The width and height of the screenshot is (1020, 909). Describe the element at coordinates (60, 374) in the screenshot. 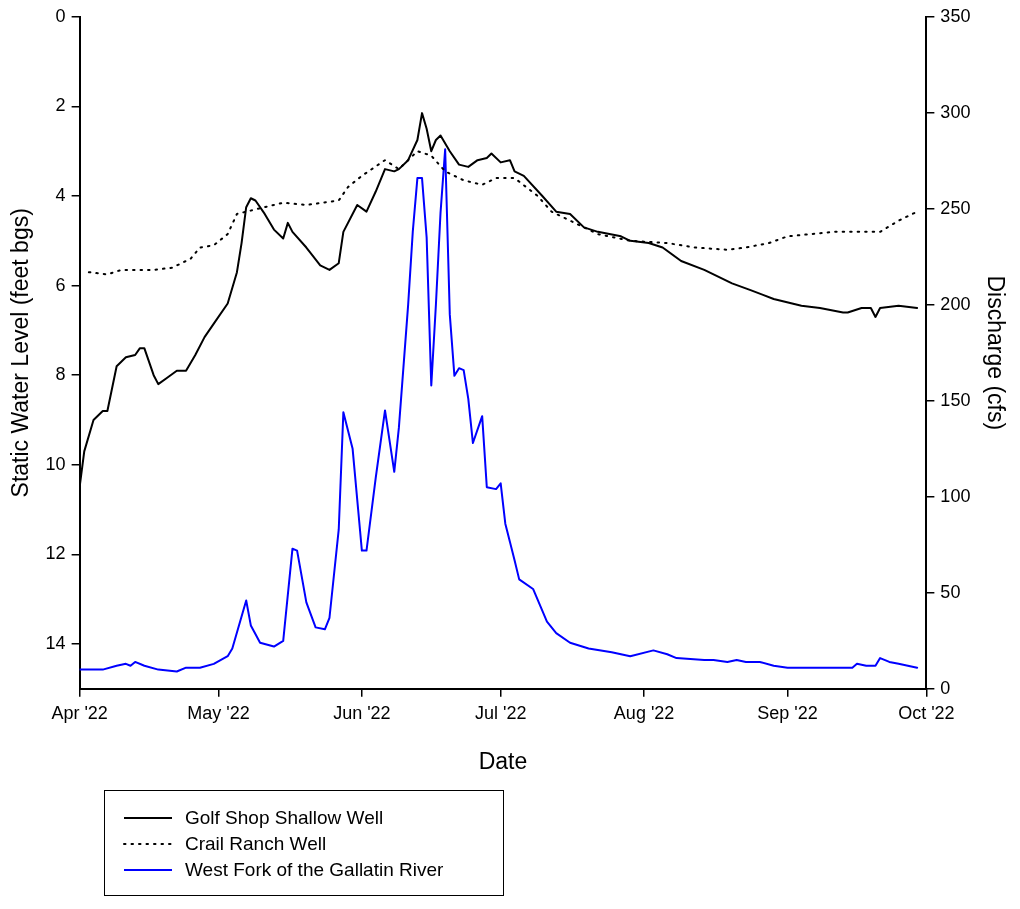

I see `y-tick-label: 8` at that location.